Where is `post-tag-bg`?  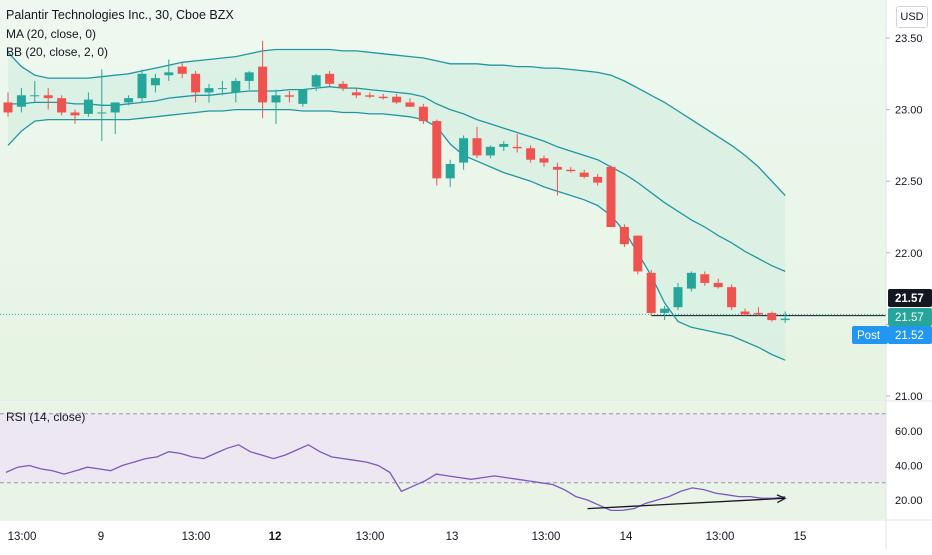
post-tag-bg is located at coordinates (870, 335).